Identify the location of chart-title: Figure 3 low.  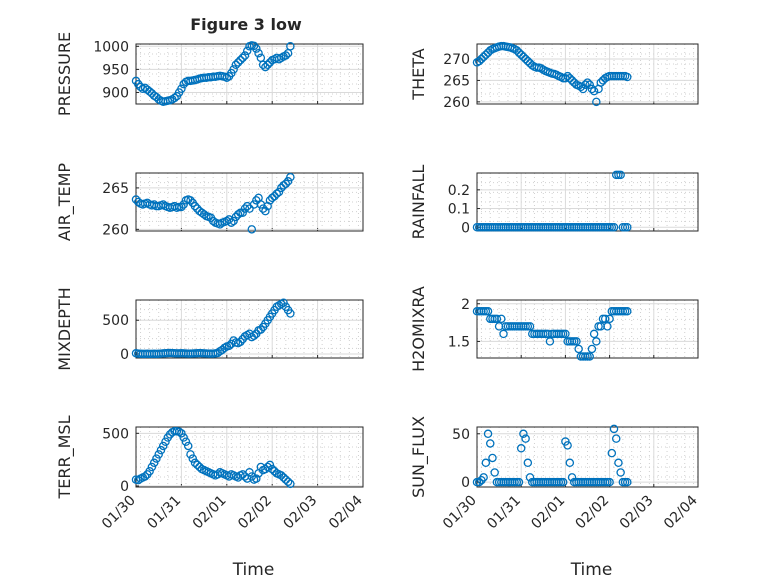
(246, 24).